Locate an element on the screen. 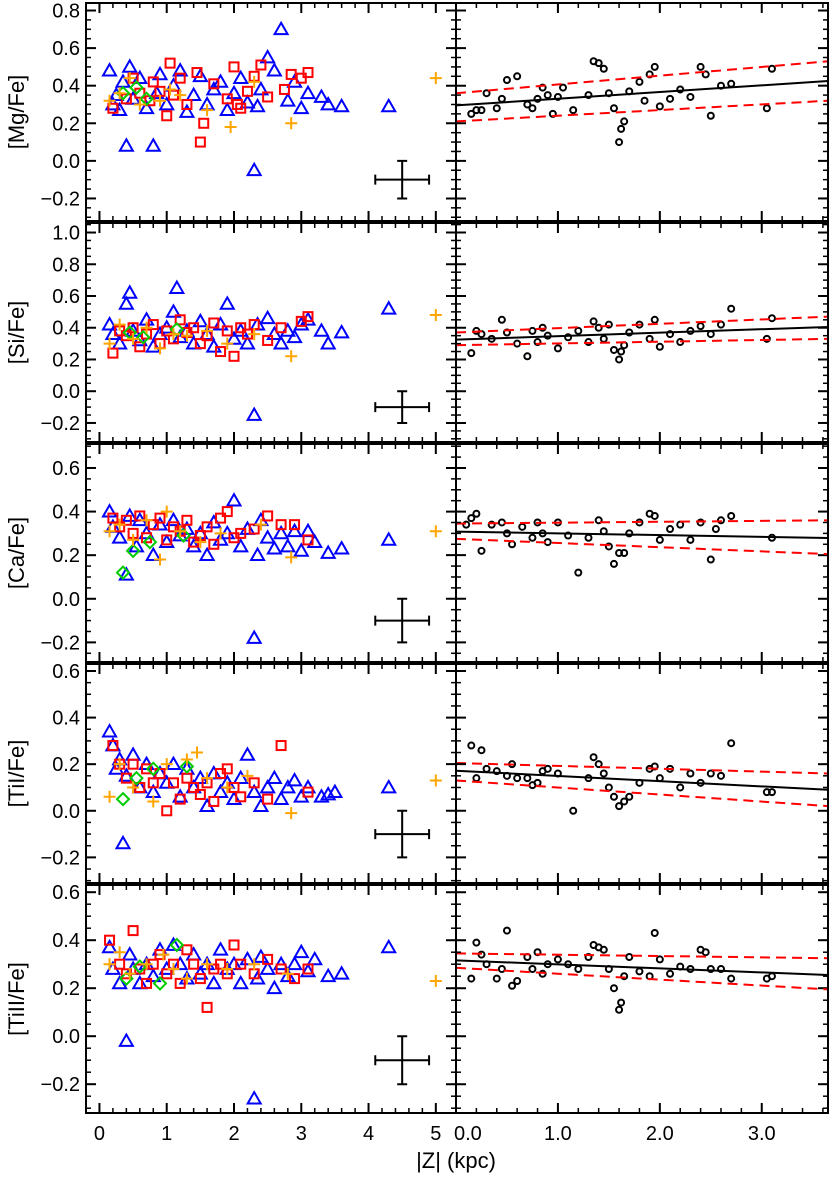 The width and height of the screenshot is (831, 1177). y-tick-label: 0.8 is located at coordinates (66, 265).